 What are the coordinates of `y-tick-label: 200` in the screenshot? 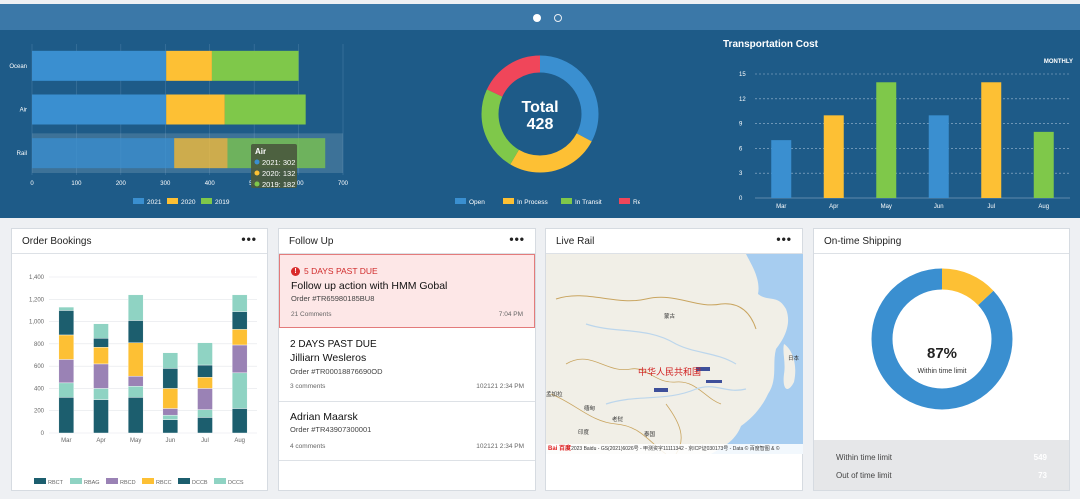 It's located at (39, 412).